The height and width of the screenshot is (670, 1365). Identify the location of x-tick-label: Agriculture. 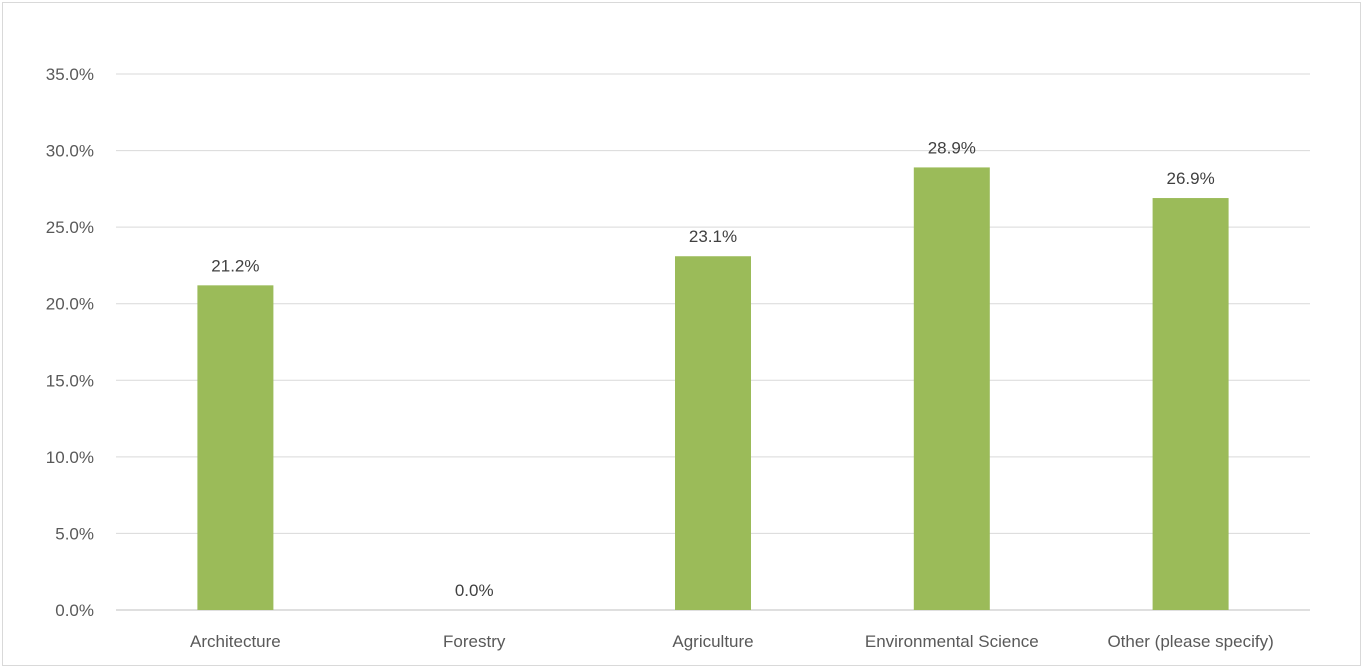
(712, 641).